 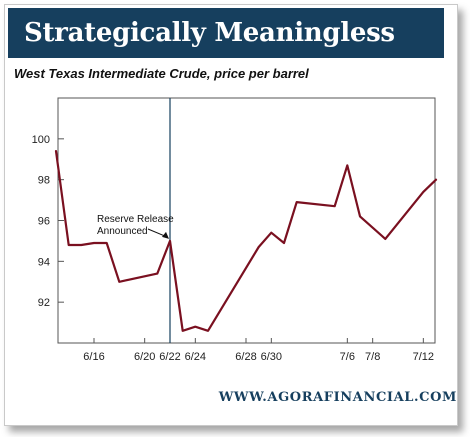 What do you see at coordinates (135, 219) in the screenshot?
I see `annotation-label: Reserve Release` at bounding box center [135, 219].